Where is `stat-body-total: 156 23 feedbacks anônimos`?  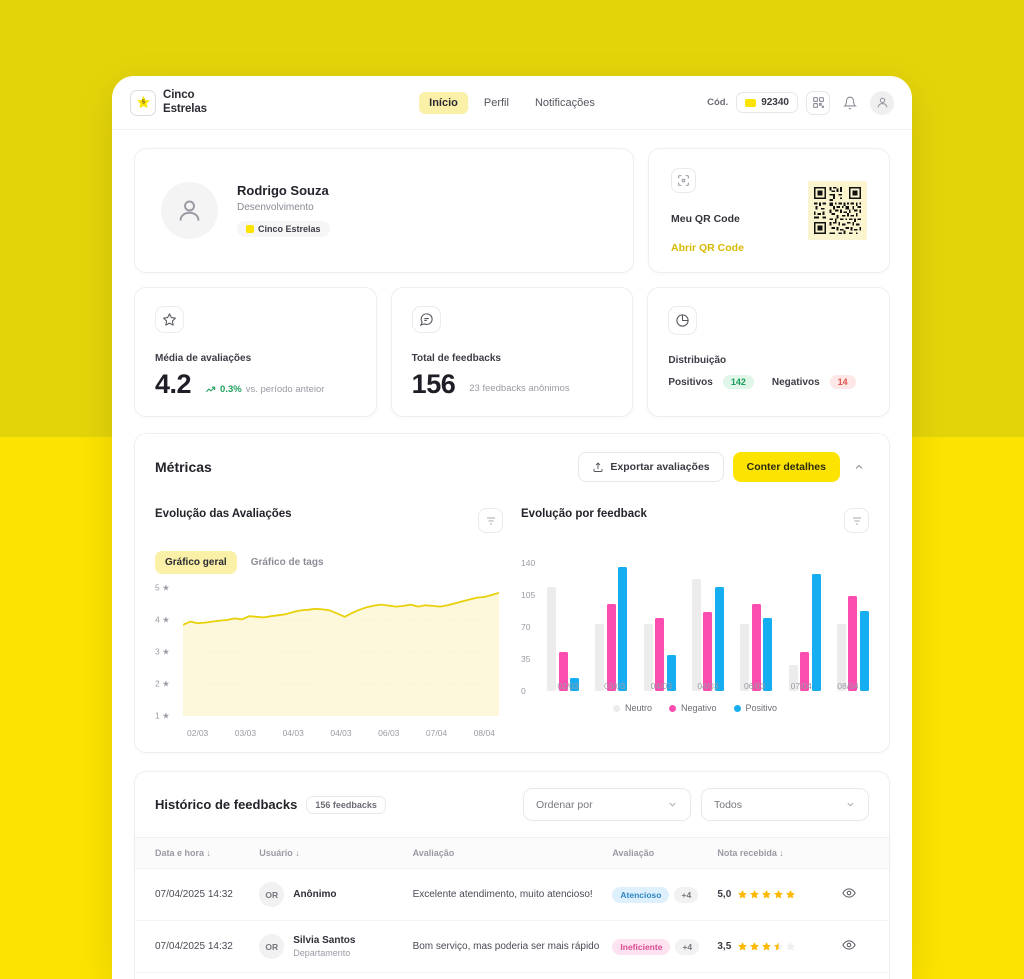 stat-body-total: 156 23 feedbacks anônimos is located at coordinates (512, 384).